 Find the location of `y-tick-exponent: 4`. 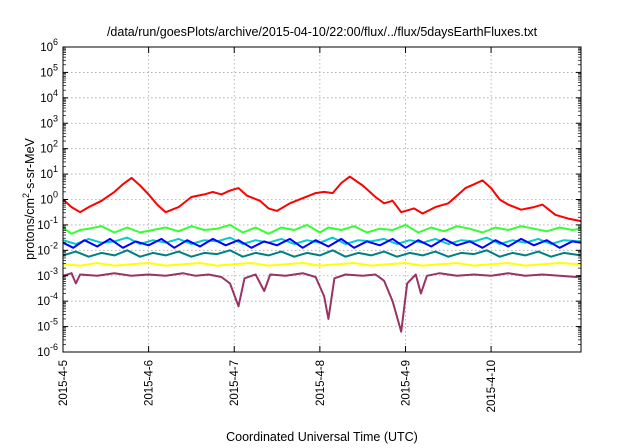

y-tick-exponent: 4 is located at coordinates (55, 93).